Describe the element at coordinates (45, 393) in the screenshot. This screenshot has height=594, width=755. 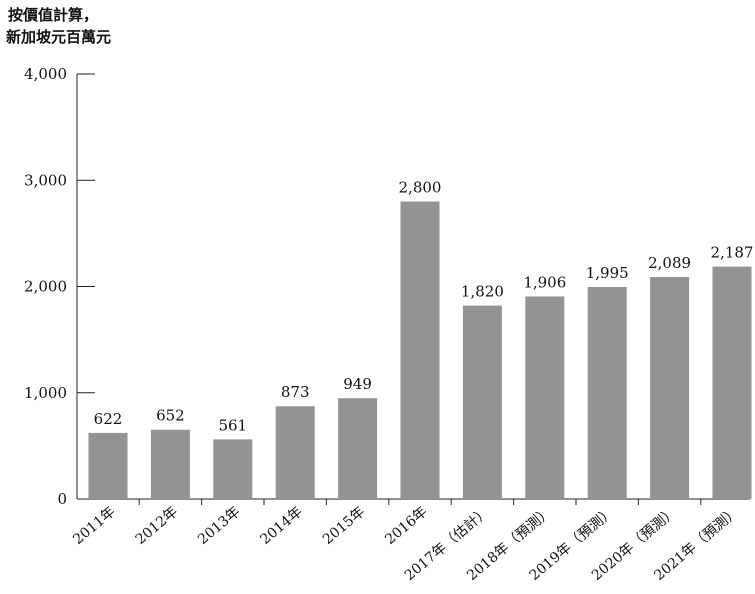
I see `y-tick-label: 1,000` at that location.